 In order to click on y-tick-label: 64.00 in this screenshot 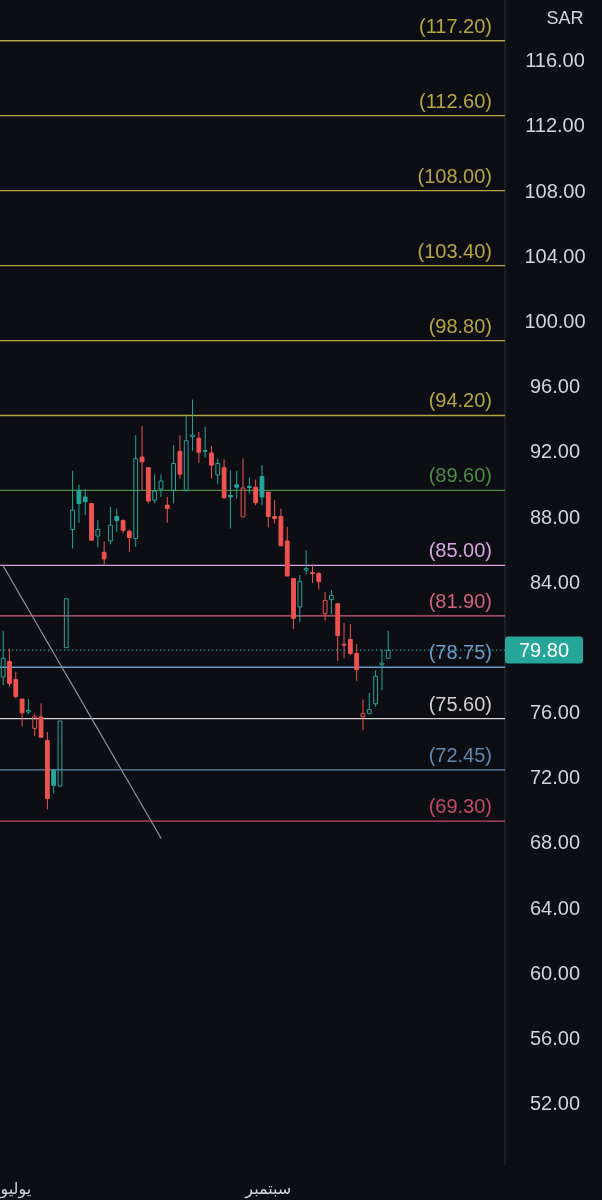, I will do `click(555, 907)`.